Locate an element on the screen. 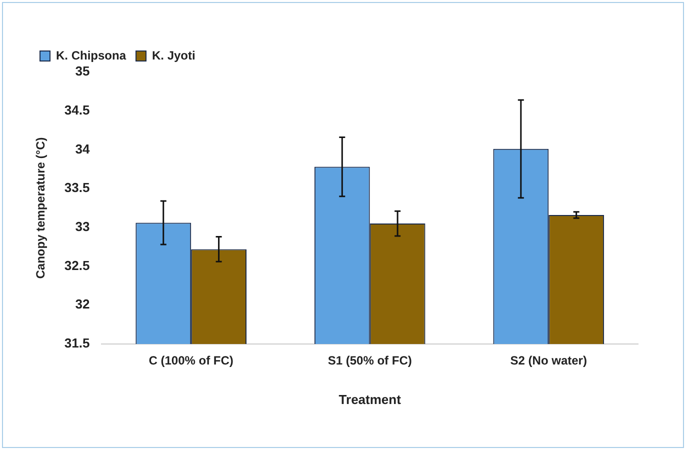  y-tick-label: 34.5 is located at coordinates (77, 110).